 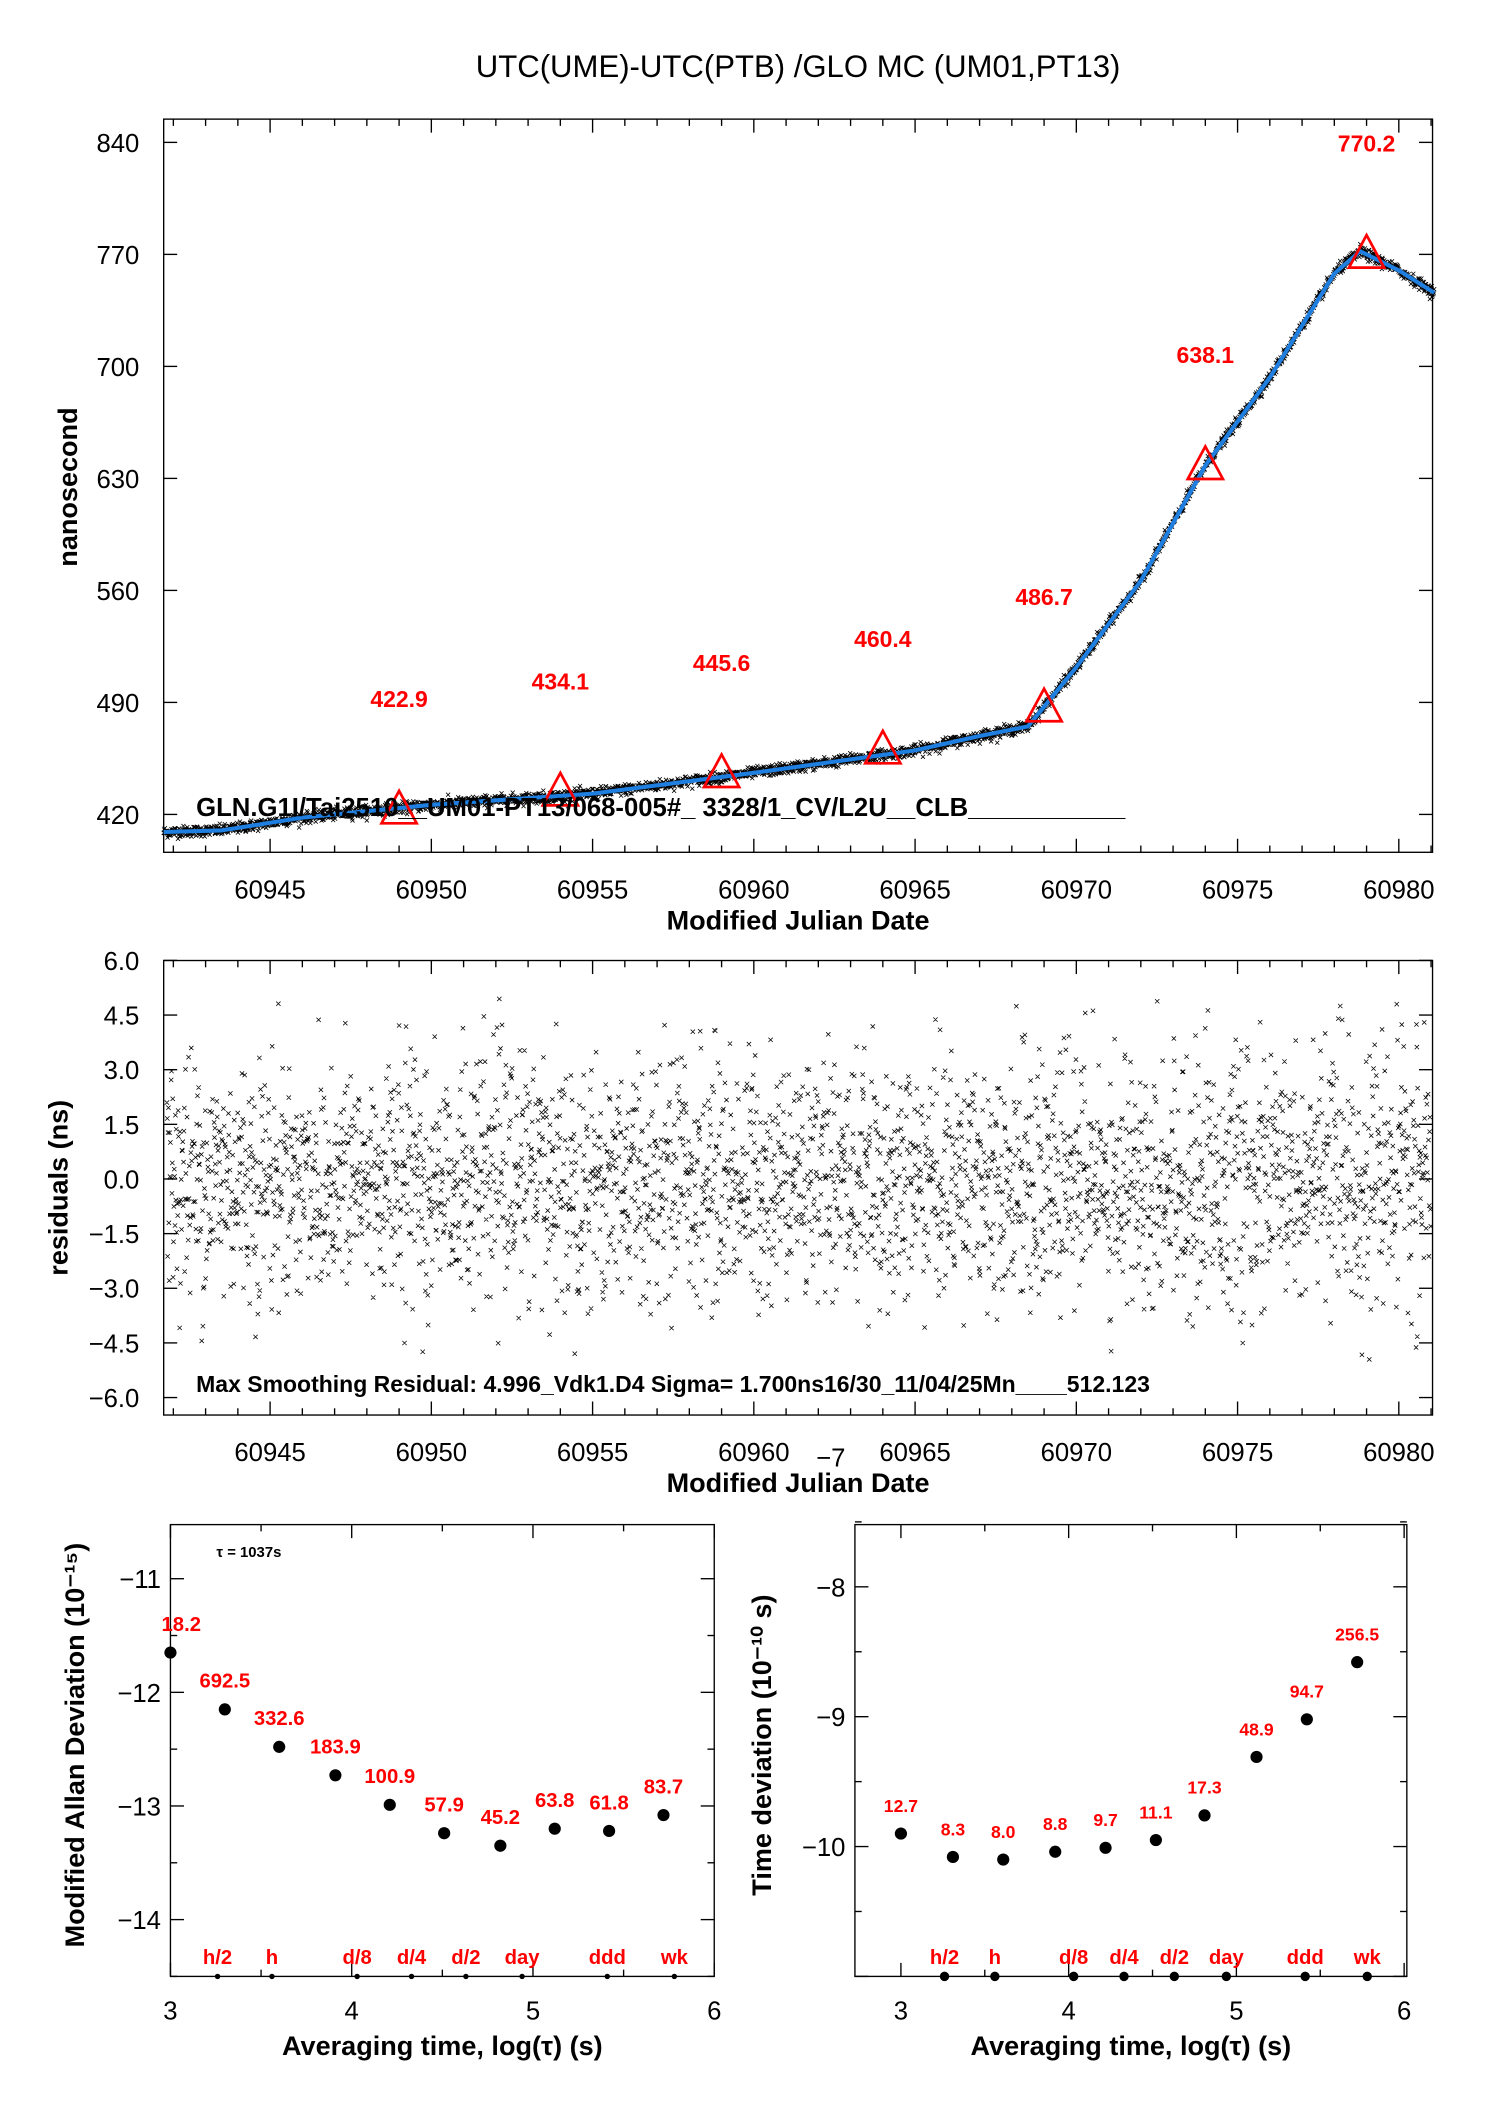 What do you see at coordinates (442, 1750) in the screenshot?
I see `plot-frame-allan` at bounding box center [442, 1750].